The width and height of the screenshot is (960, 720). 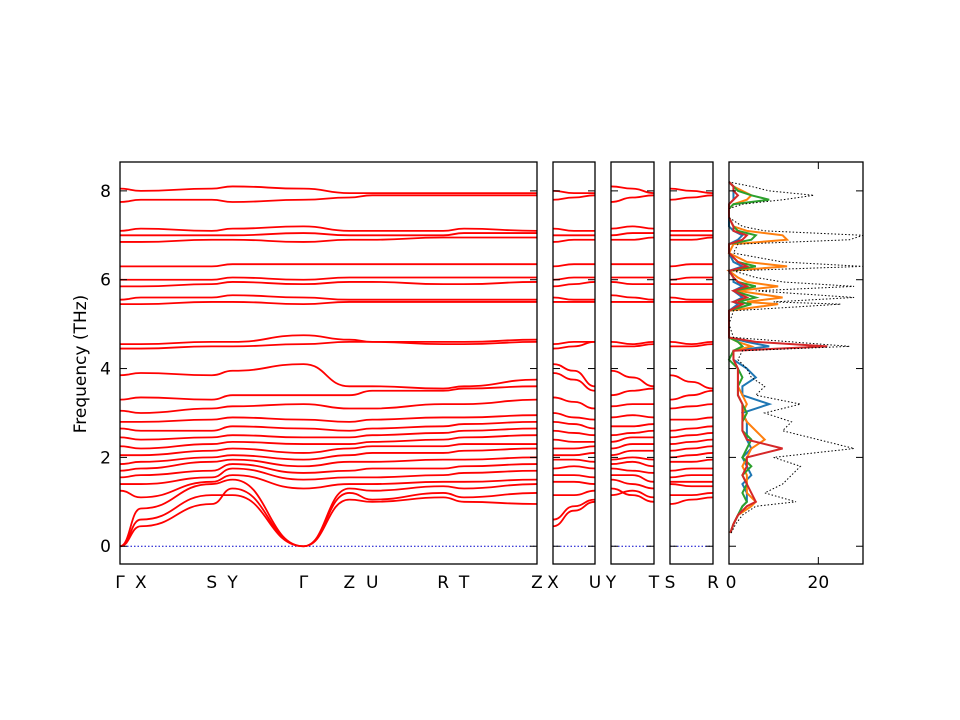 What do you see at coordinates (141, 583) in the screenshot?
I see `kpoint-label: X` at bounding box center [141, 583].